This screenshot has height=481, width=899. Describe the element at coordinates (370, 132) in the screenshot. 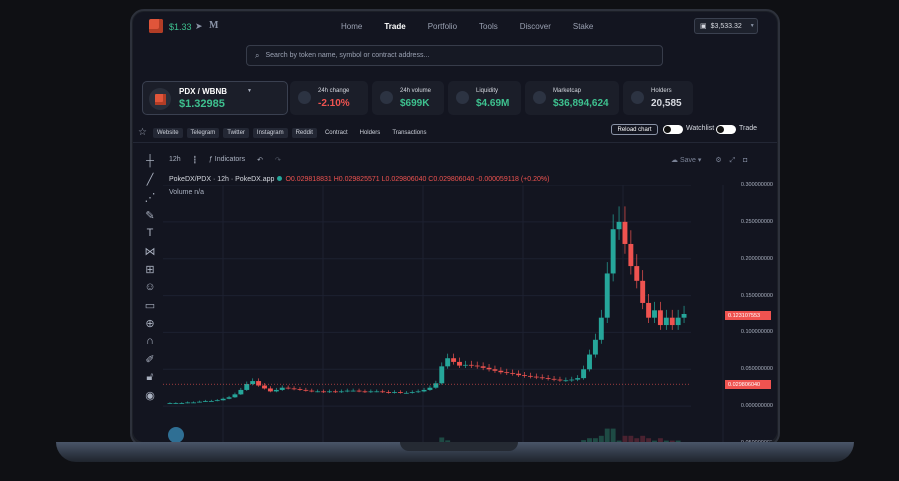

I see `tag-holders: Holders` at that location.